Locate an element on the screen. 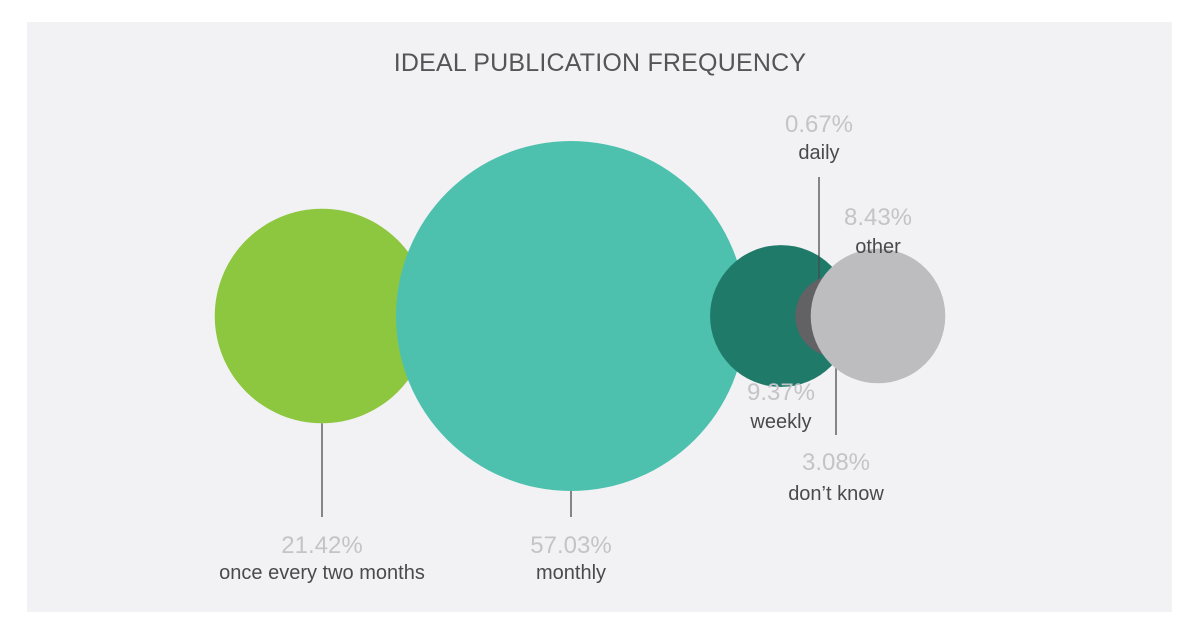  value-label-other: 8.43% is located at coordinates (878, 217).